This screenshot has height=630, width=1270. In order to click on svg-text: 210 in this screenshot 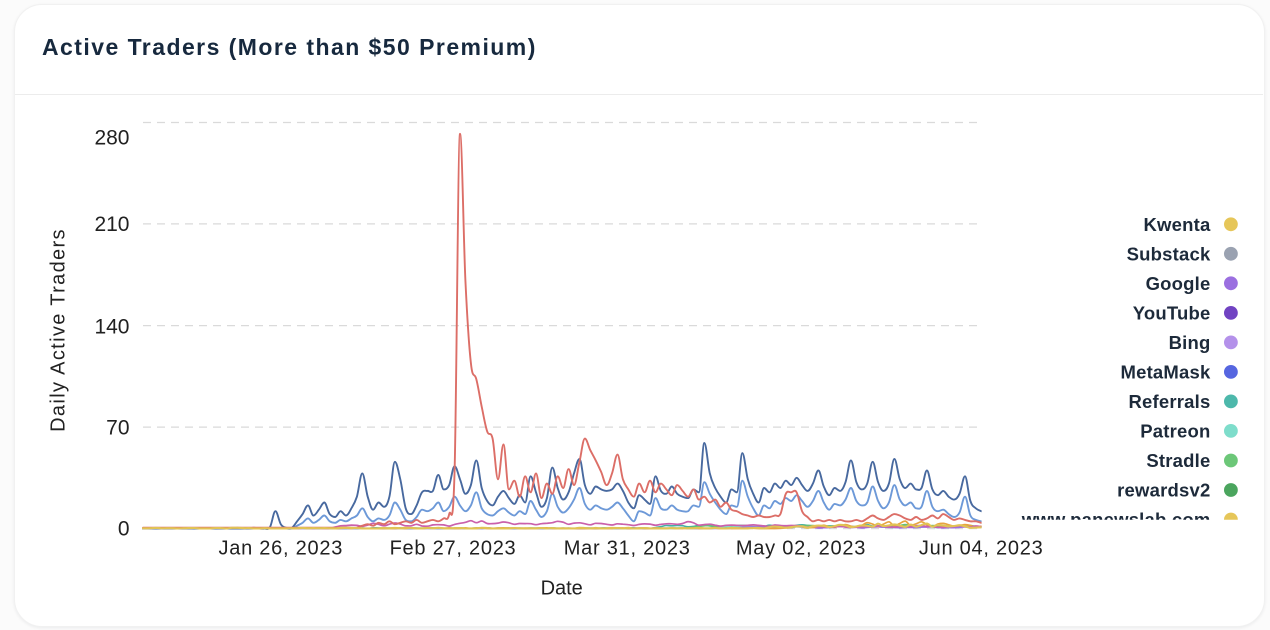, I will do `click(111, 224)`.